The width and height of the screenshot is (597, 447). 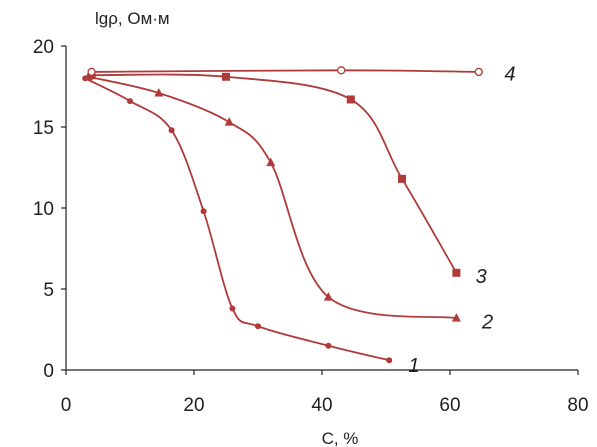 What do you see at coordinates (132, 18) in the screenshot?
I see `y-axis-label: lgρ, Ом·м` at bounding box center [132, 18].